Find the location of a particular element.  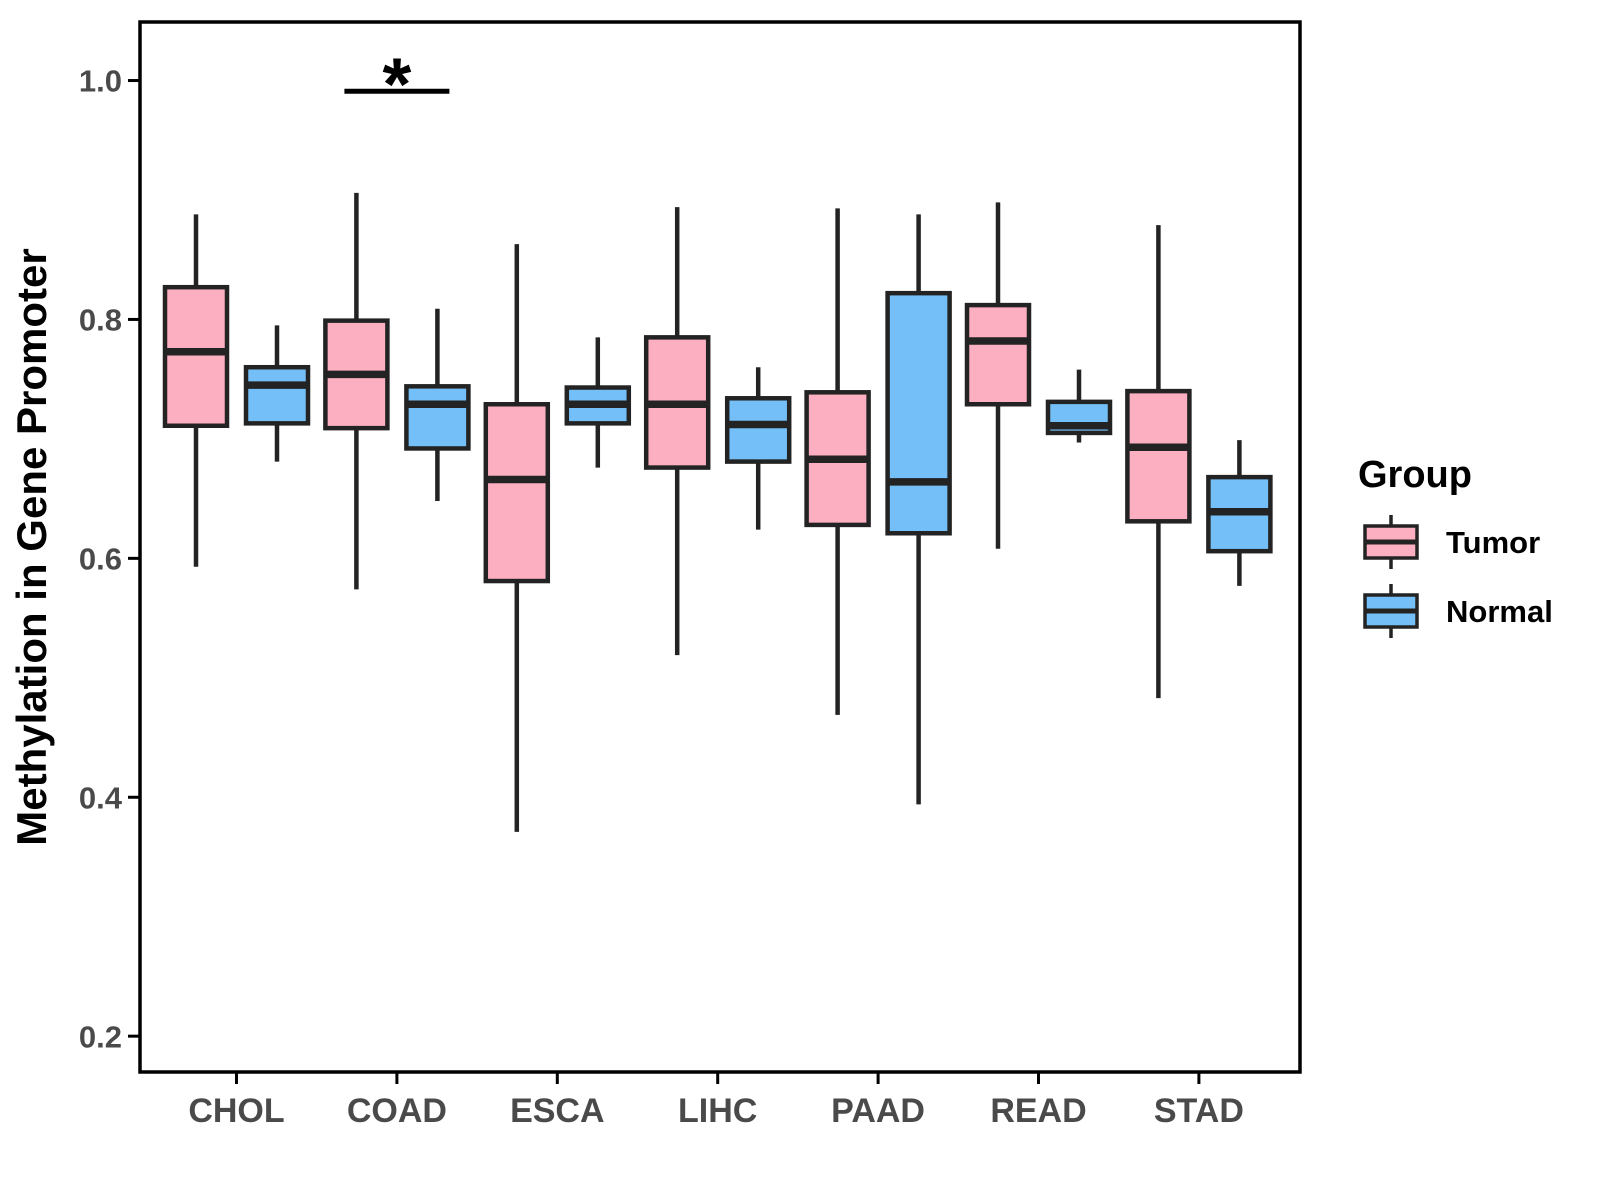

x-axis: CHOL COAD ESCA LIHC PAAD READ STAD is located at coordinates (716, 1101).